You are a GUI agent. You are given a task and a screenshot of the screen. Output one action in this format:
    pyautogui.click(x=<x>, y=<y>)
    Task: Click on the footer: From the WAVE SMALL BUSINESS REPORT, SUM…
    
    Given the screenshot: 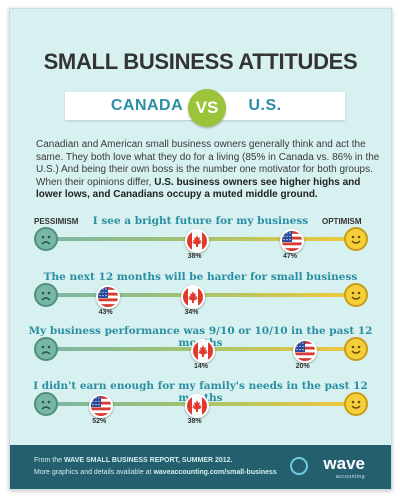 What is the action you would take?
    pyautogui.click(x=200, y=467)
    